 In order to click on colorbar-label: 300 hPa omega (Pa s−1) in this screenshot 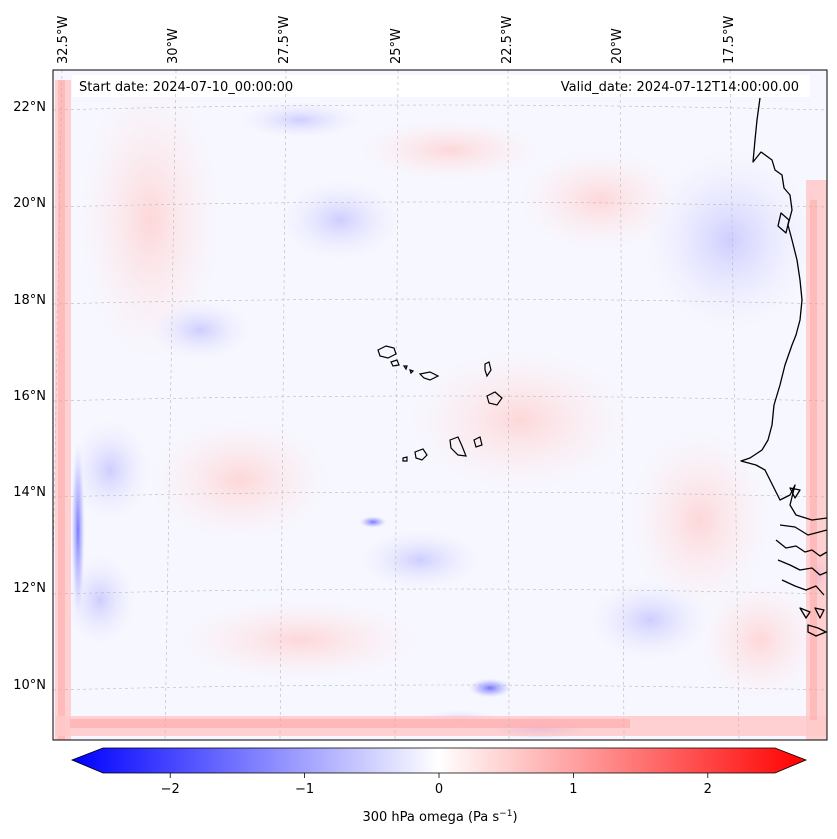, I will do `click(439, 817)`.